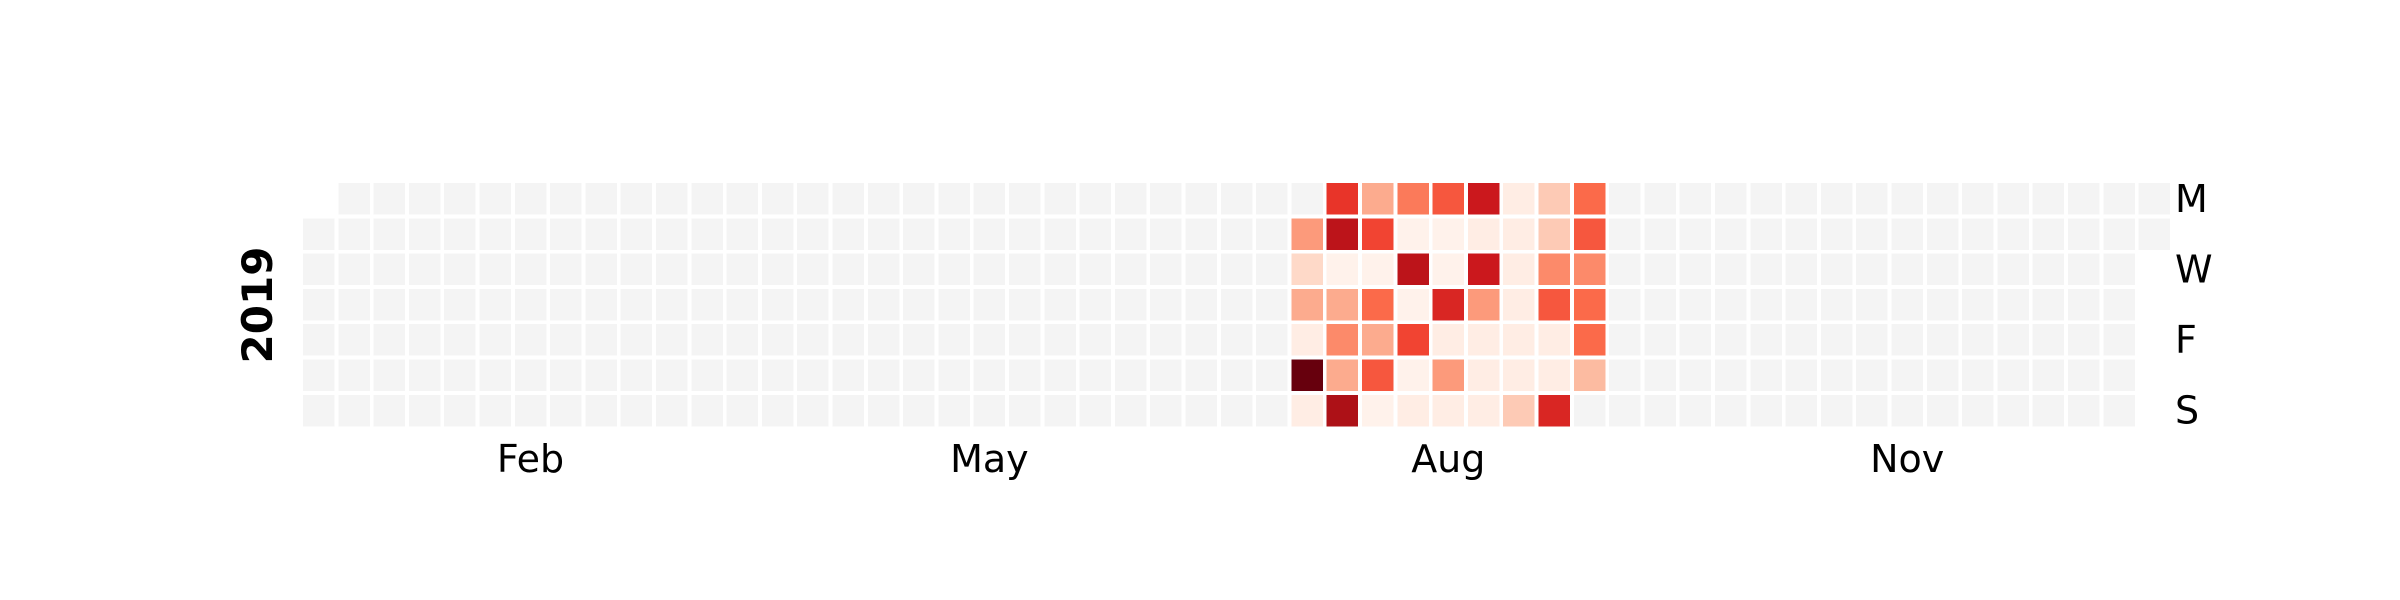  I want to click on weekday-label: W, so click(2194, 269).